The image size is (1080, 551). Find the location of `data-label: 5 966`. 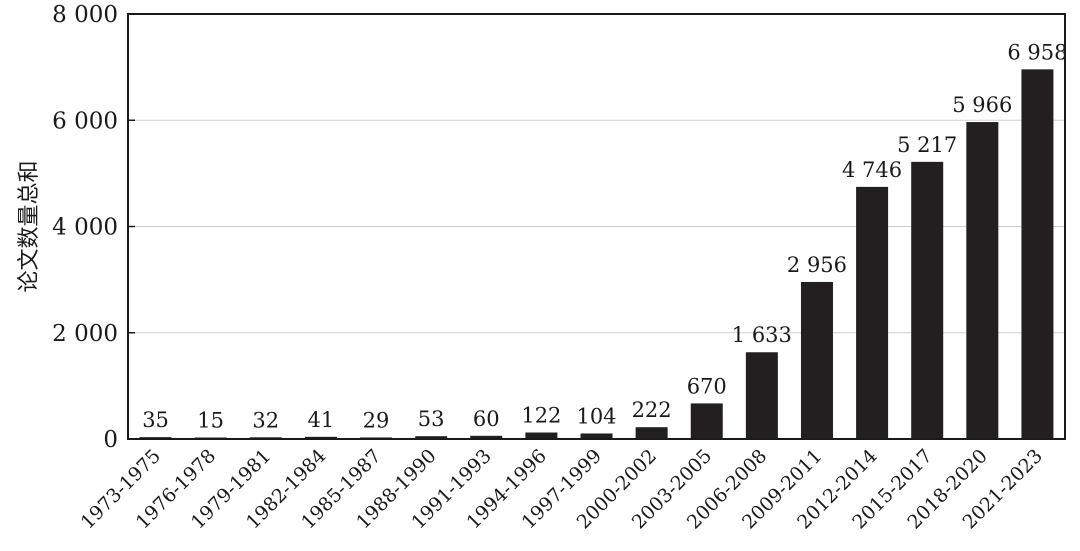

data-label: 5 966 is located at coordinates (982, 105).